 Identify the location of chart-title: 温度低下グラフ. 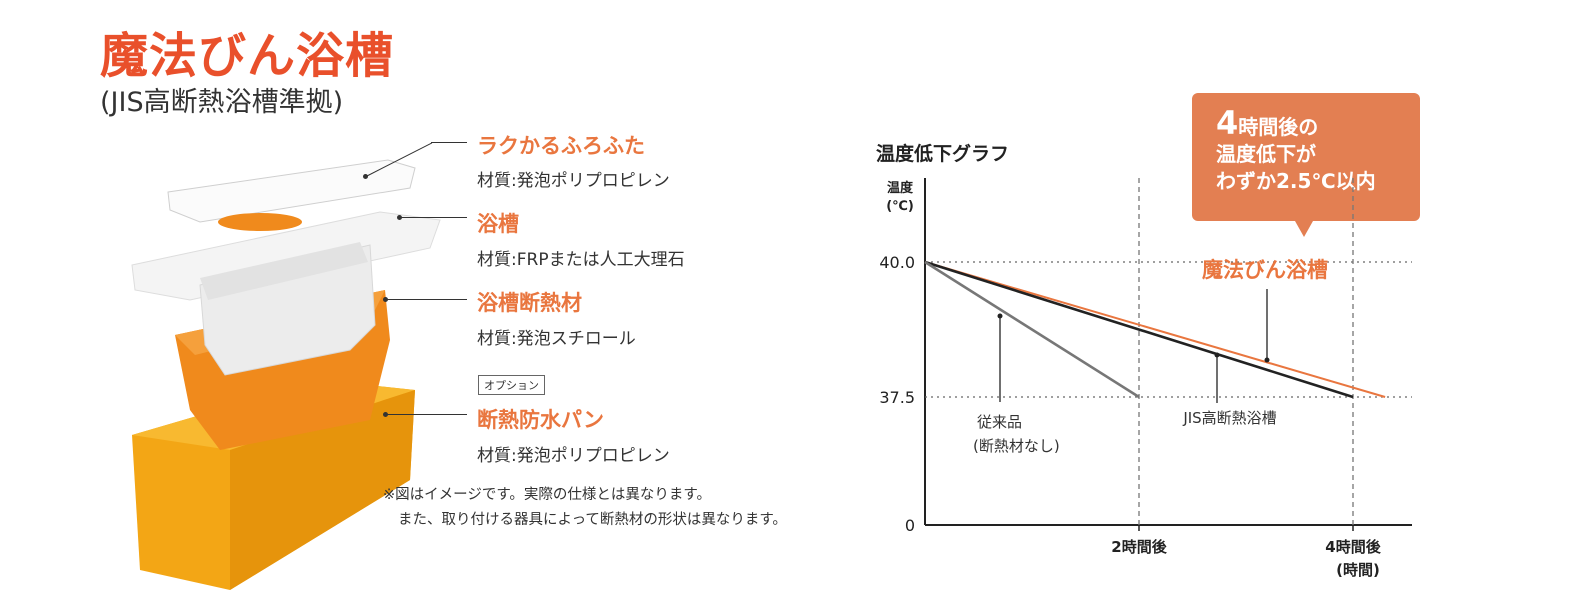
(943, 154).